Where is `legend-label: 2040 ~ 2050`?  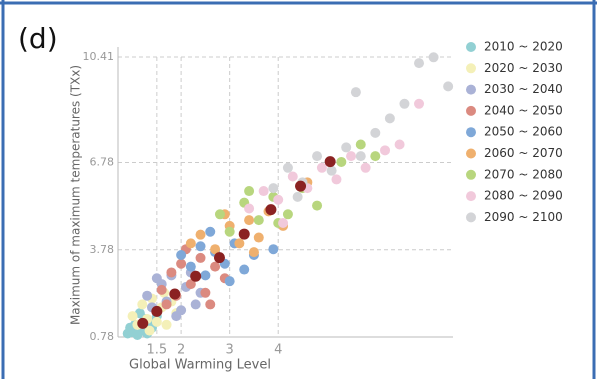
legend-label: 2040 ~ 2050 is located at coordinates (523, 110).